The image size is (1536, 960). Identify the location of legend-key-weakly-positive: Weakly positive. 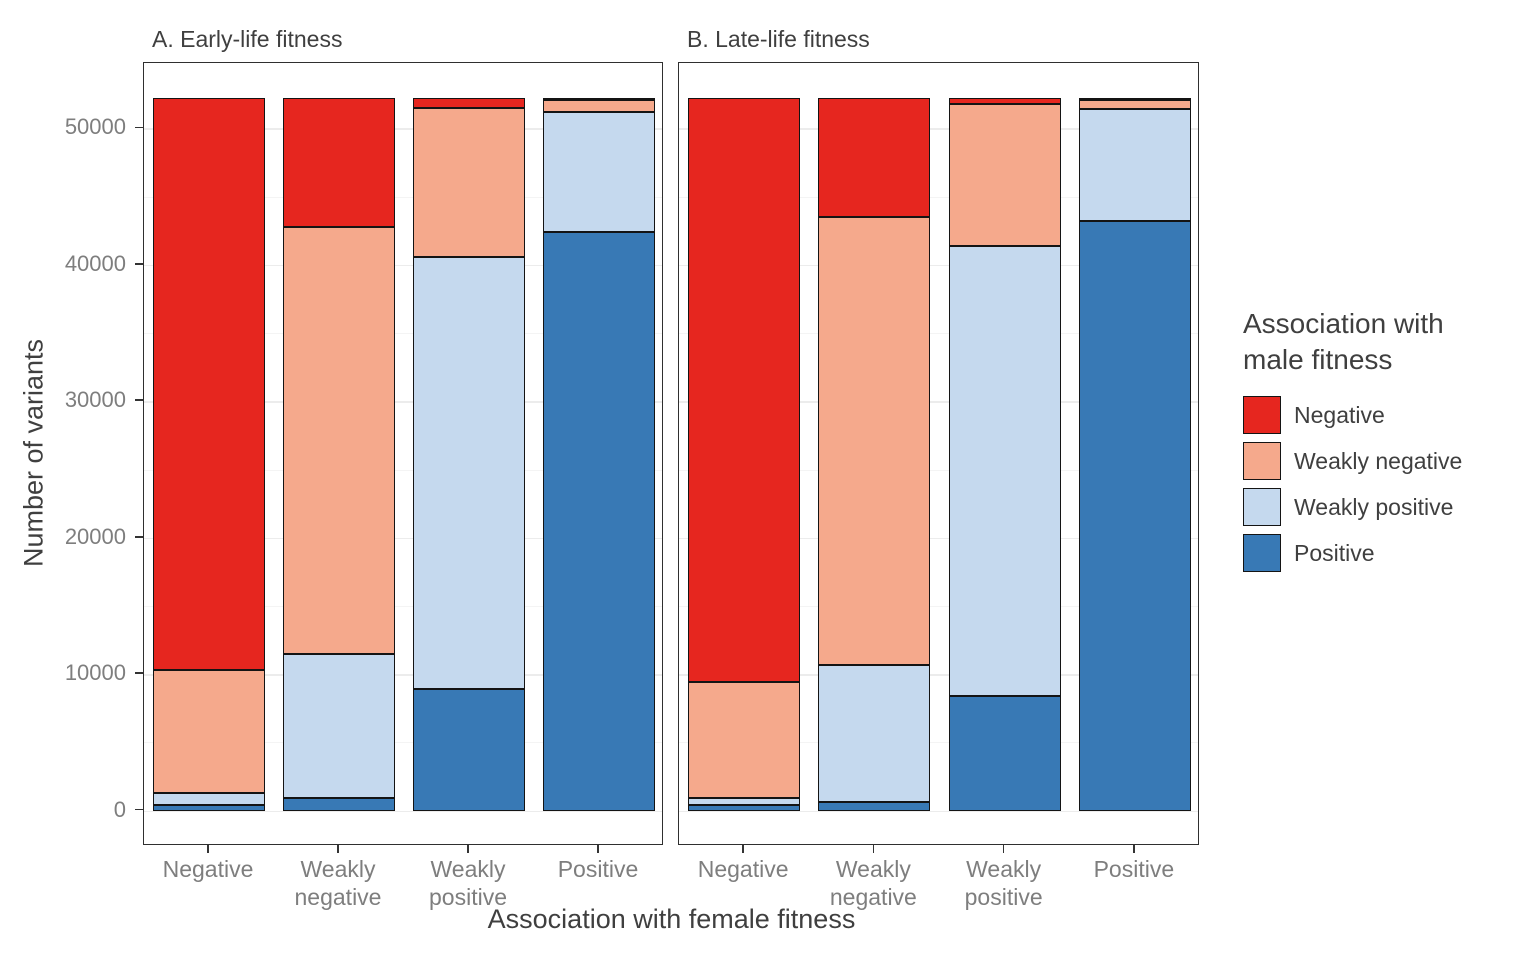
(1389, 507).